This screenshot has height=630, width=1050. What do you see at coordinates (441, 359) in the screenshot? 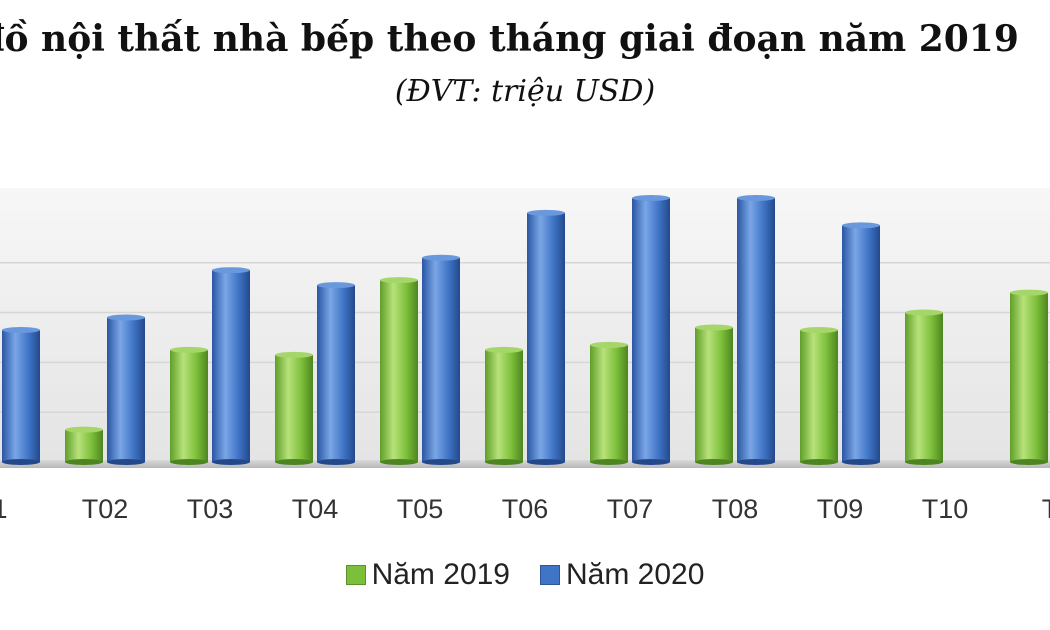
I see `bar-t05-năm-2020` at bounding box center [441, 359].